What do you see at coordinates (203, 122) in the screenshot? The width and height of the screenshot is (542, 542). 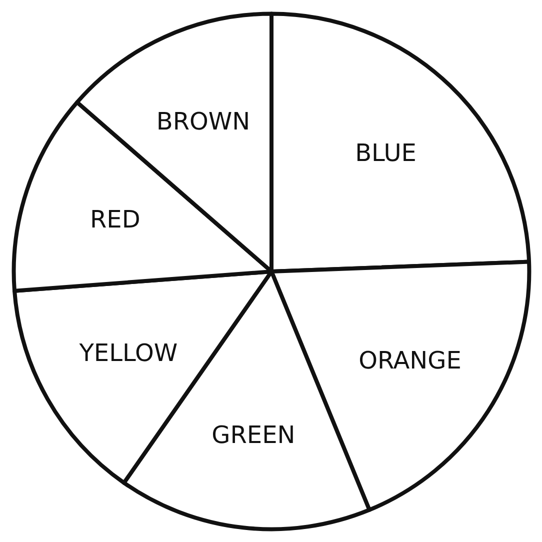 I see `slice-label: BROWN` at bounding box center [203, 122].